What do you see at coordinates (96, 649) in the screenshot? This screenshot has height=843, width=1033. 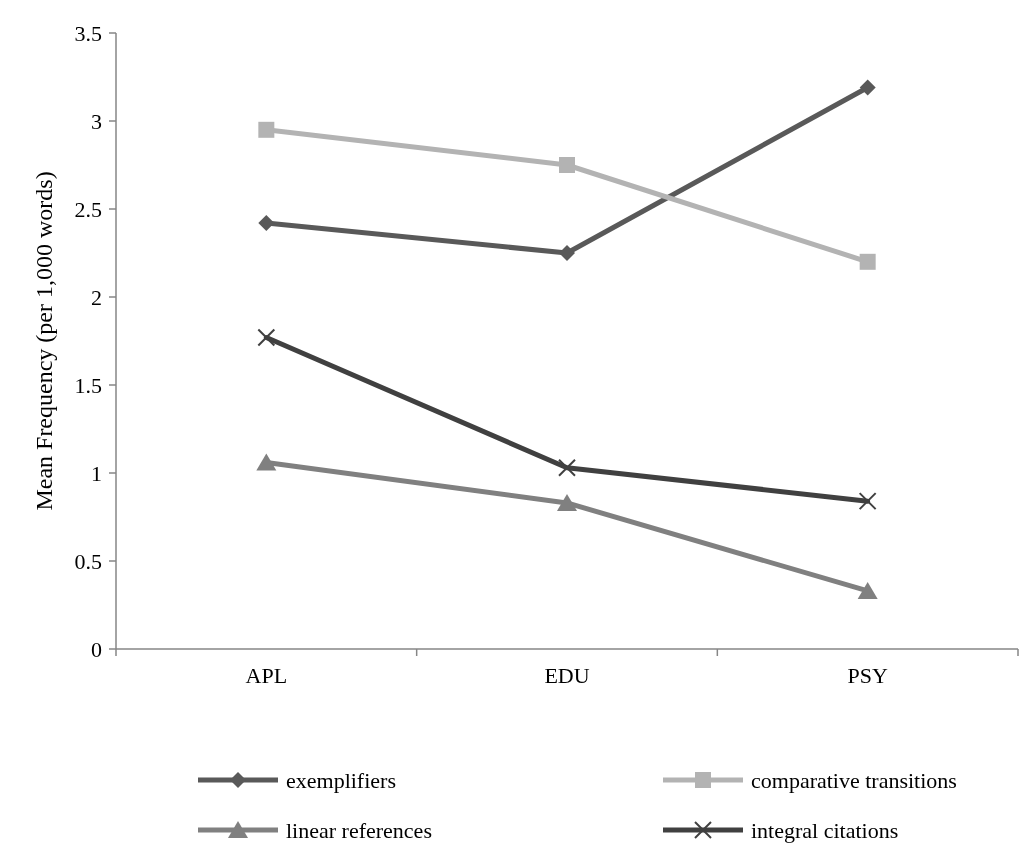 I see `y-tick-label: 0` at bounding box center [96, 649].